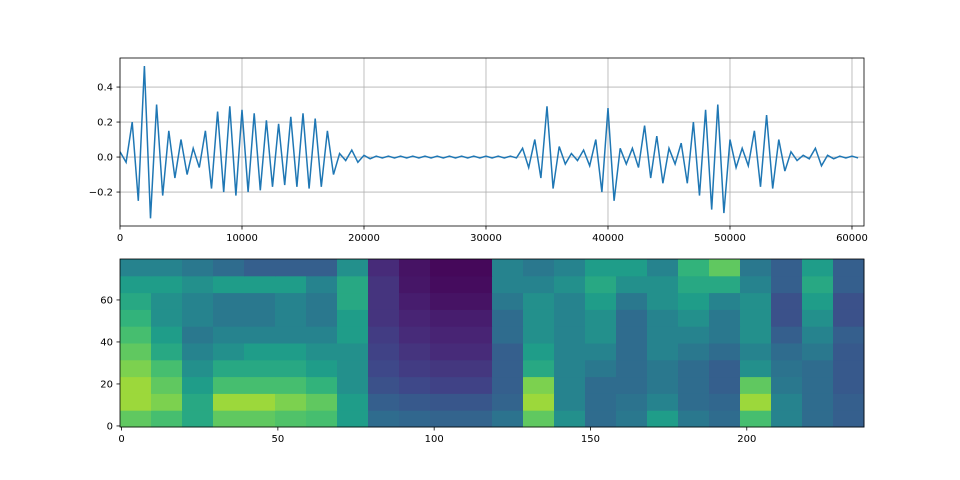 Image resolution: width=960 pixels, height=480 pixels. What do you see at coordinates (105, 123) in the screenshot?
I see `y-tick-label: 0.2` at bounding box center [105, 123].